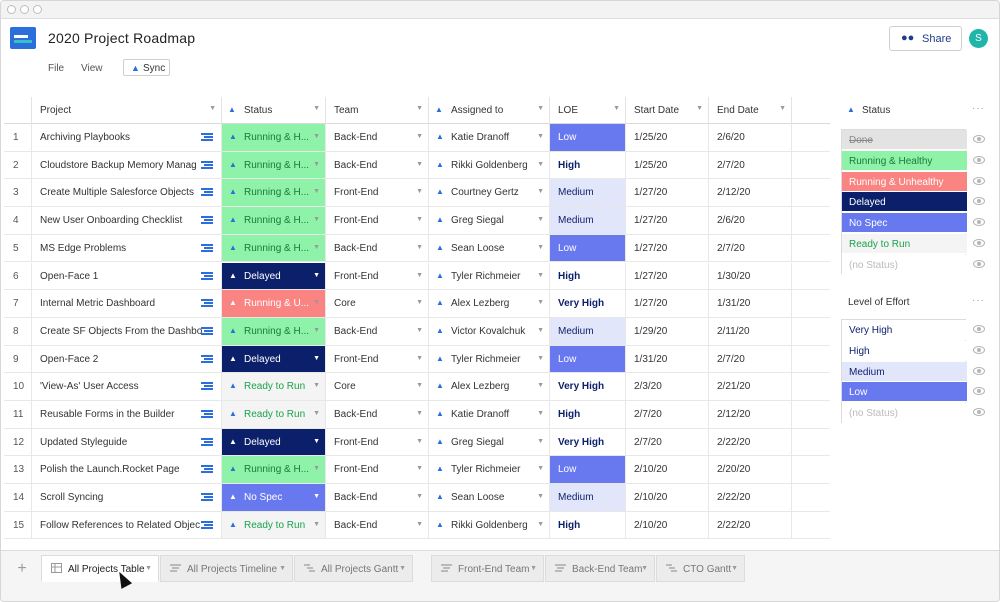  What do you see at coordinates (37, 9) in the screenshot?
I see `window-maximize-button` at bounding box center [37, 9].